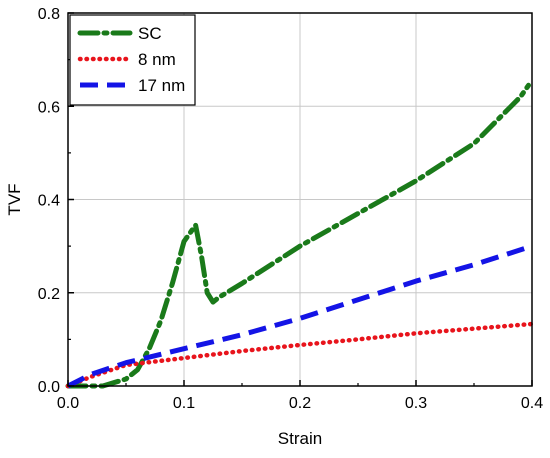 This screenshot has width=550, height=458. What do you see at coordinates (49, 201) in the screenshot?
I see `y-tick-label: 0.4` at bounding box center [49, 201].